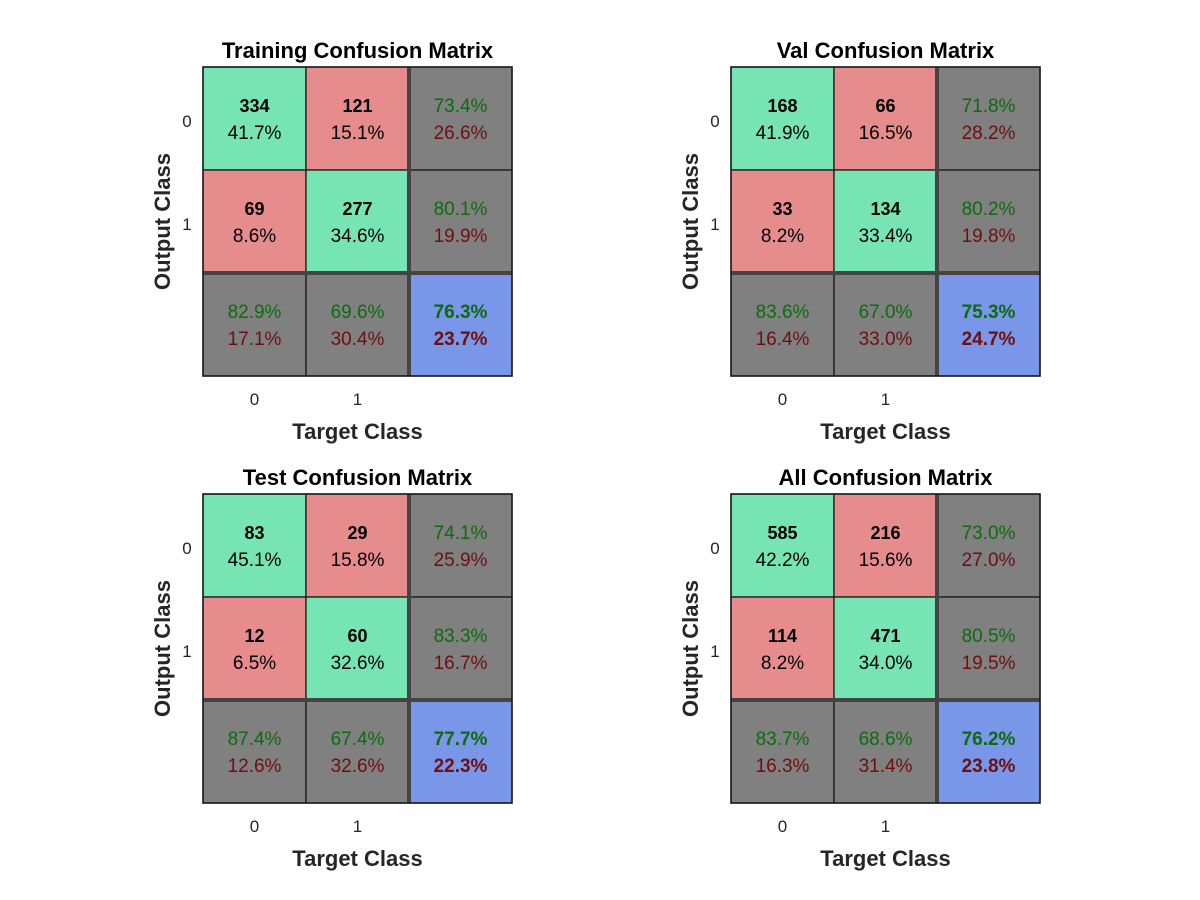 This screenshot has height=900, width=1200. I want to click on cell-count: 60, so click(357, 636).